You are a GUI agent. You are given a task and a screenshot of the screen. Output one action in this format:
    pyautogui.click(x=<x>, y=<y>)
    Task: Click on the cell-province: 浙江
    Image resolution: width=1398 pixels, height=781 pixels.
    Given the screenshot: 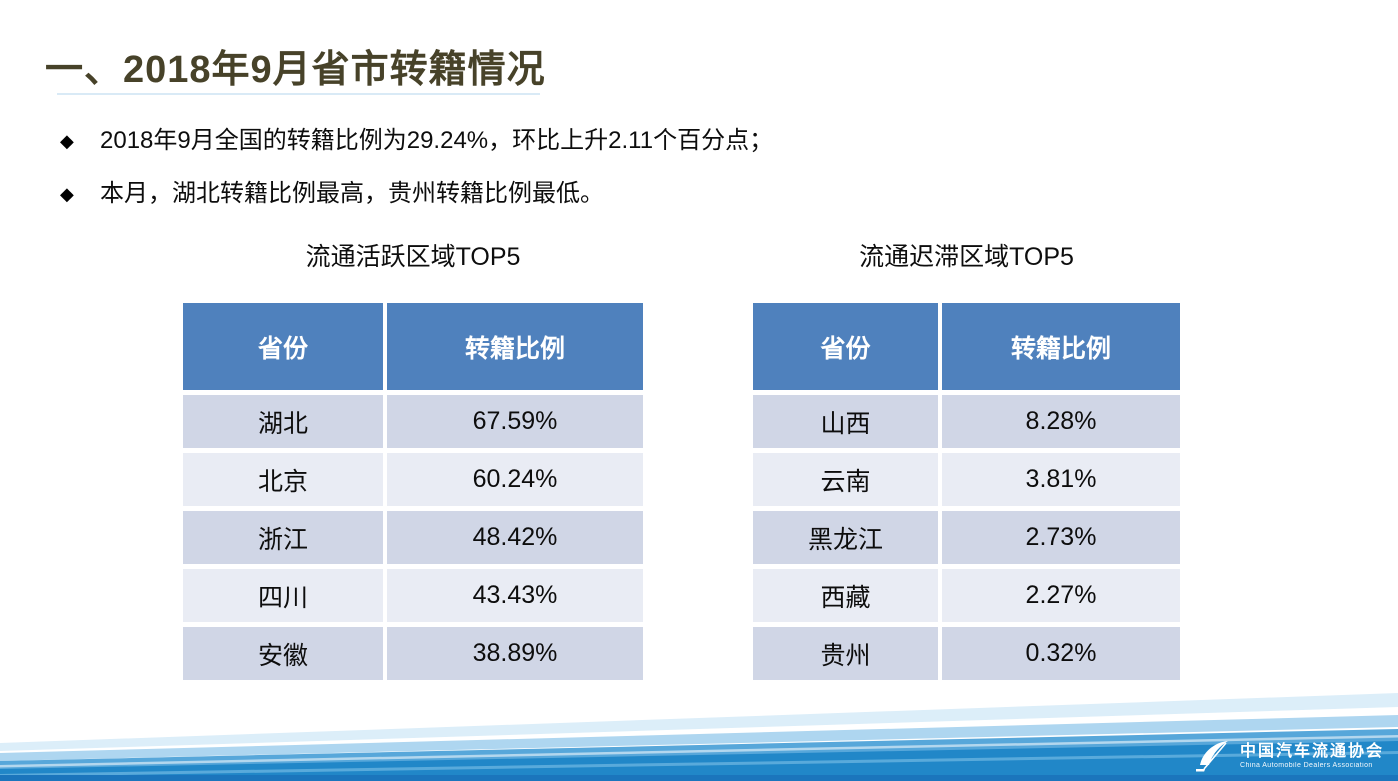 What is the action you would take?
    pyautogui.click(x=283, y=537)
    